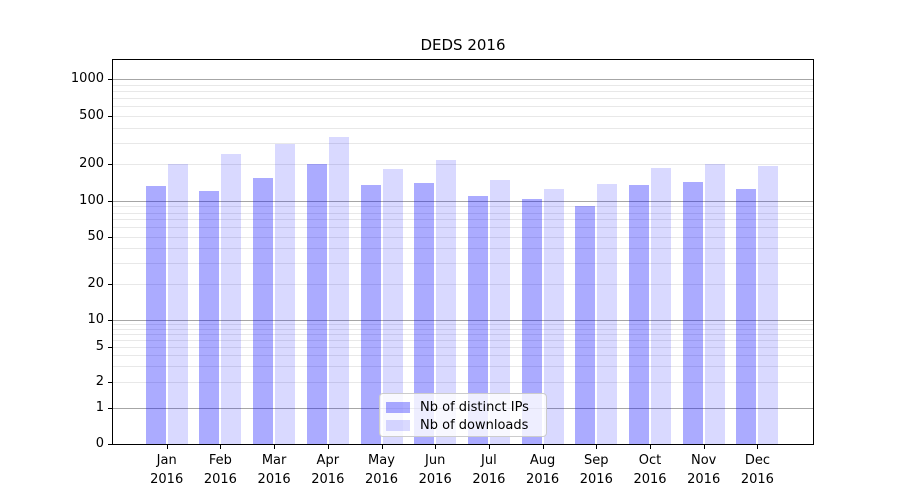 The image size is (900, 500). Describe the element at coordinates (155, 314) in the screenshot. I see `bar-distinct-ips-jan` at that location.